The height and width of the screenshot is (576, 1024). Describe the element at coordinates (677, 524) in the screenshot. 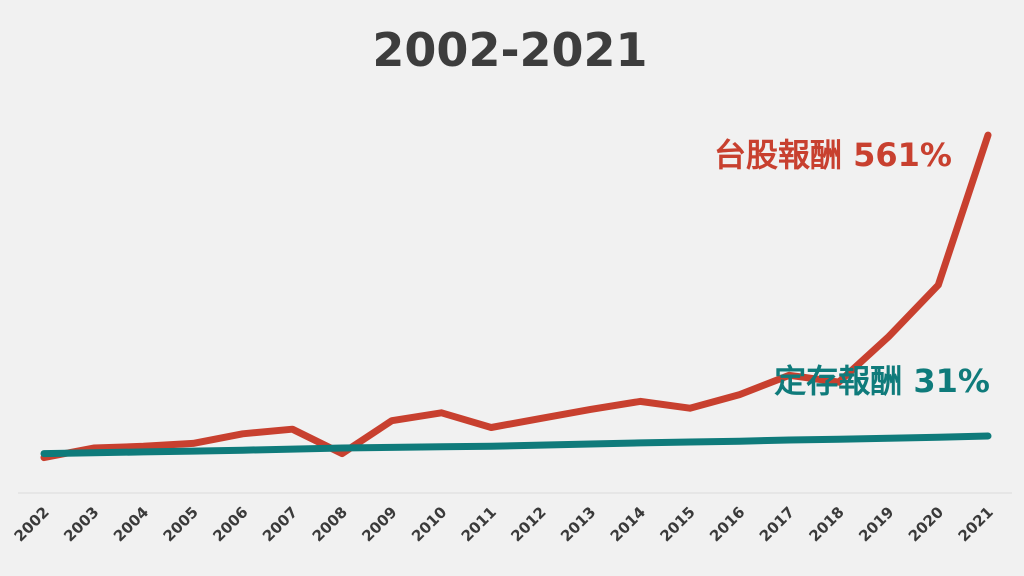

I see `x-tick-label: 2015` at that location.